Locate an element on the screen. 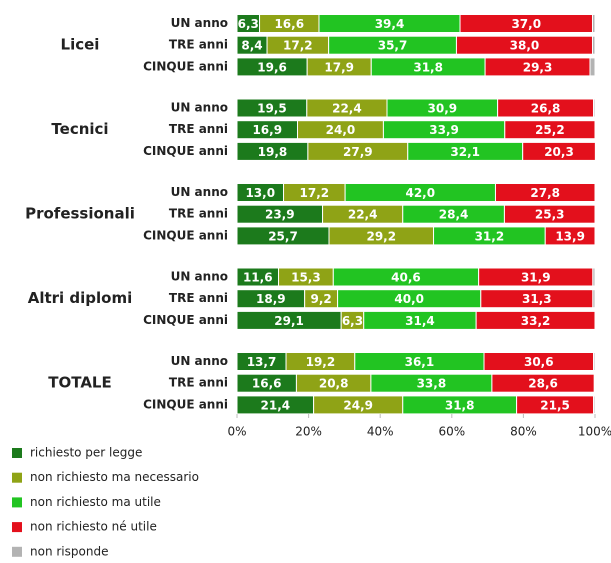 This screenshot has height=563, width=611. value-label: 38,0 is located at coordinates (525, 46).